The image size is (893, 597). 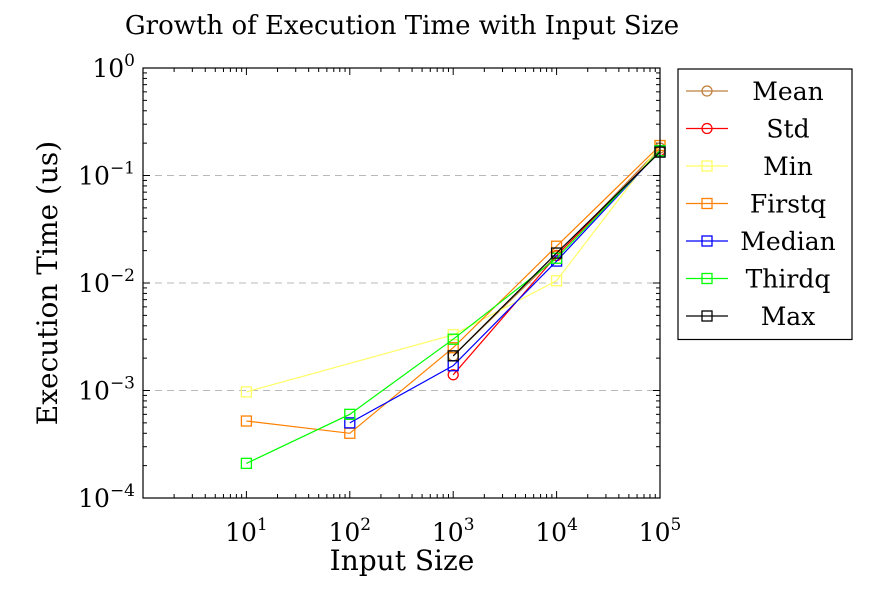 I want to click on series-line-max, so click(x=556, y=254).